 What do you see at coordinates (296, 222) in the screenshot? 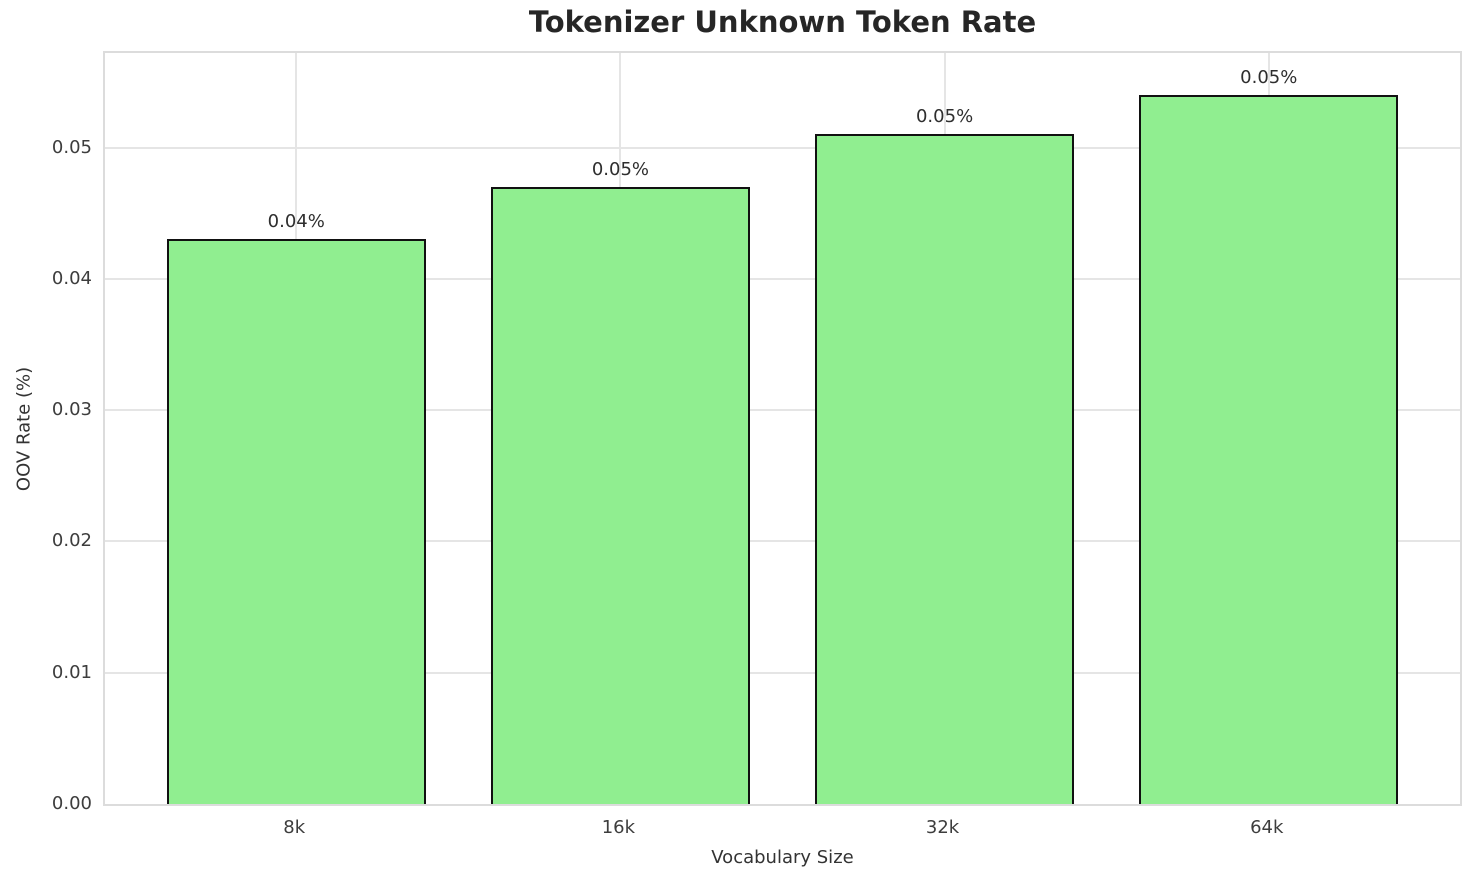
I see `bar-value-label: 0.04%` at bounding box center [296, 222].